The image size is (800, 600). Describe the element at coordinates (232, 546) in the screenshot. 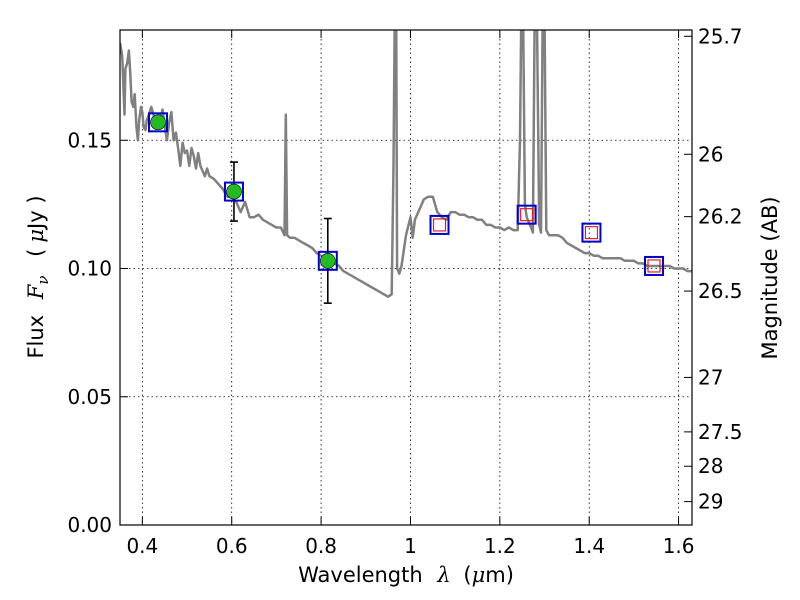

I see `x-tick-label: 0.6` at that location.